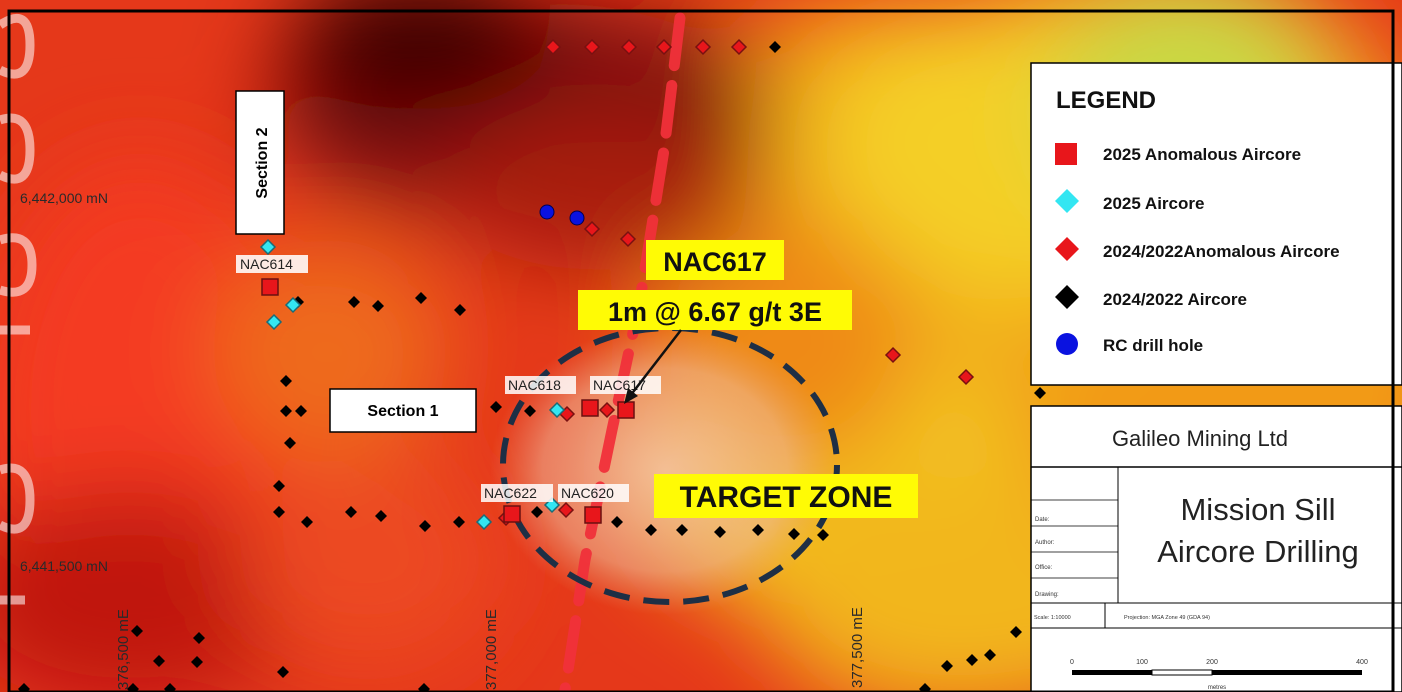  I want to click on hole-label-nac614: NAC614, so click(266, 264).